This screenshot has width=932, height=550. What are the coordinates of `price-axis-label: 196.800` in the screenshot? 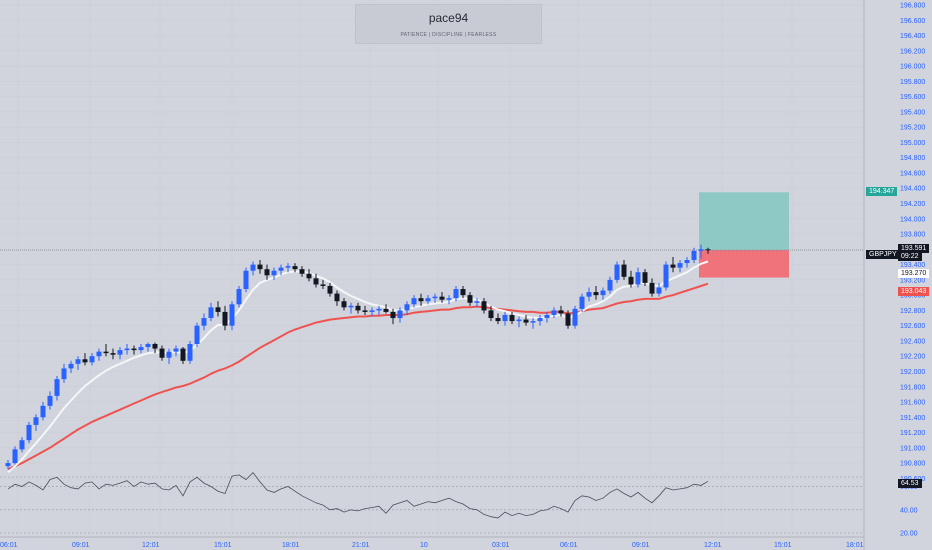 It's located at (912, 6).